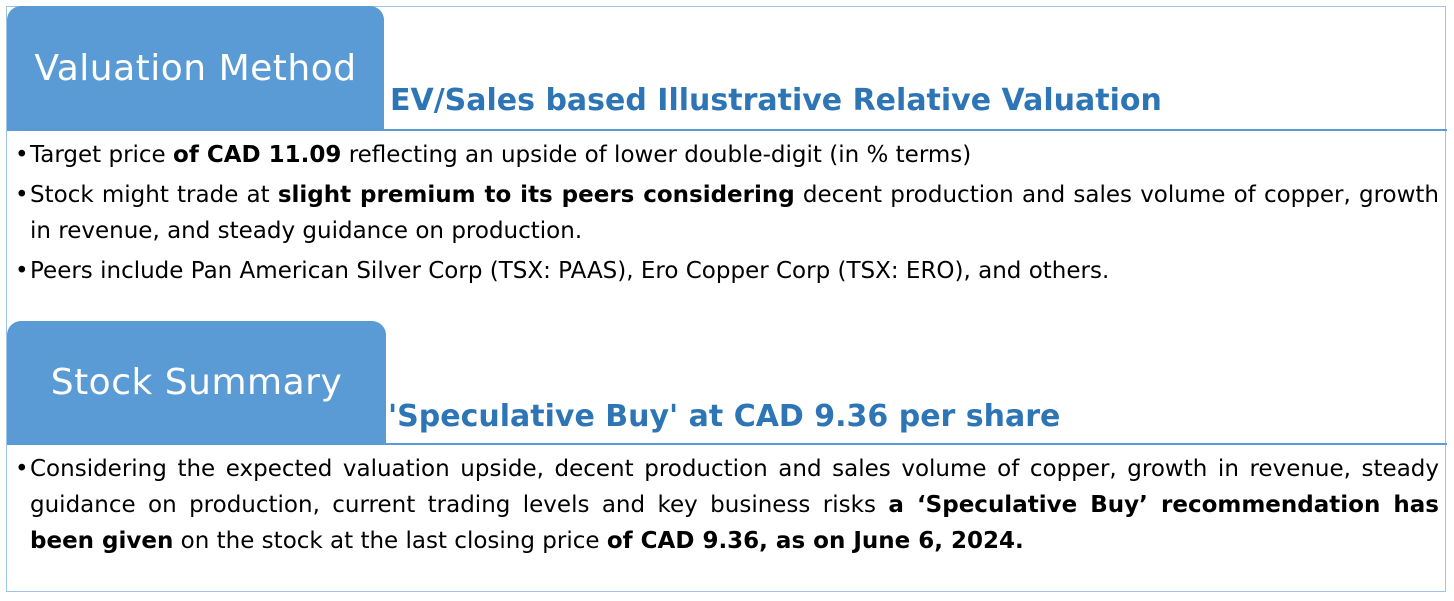 Image resolution: width=1454 pixels, height=601 pixels. What do you see at coordinates (390, 541) in the screenshot?
I see `text-run: on the stock at the last closing price` at bounding box center [390, 541].